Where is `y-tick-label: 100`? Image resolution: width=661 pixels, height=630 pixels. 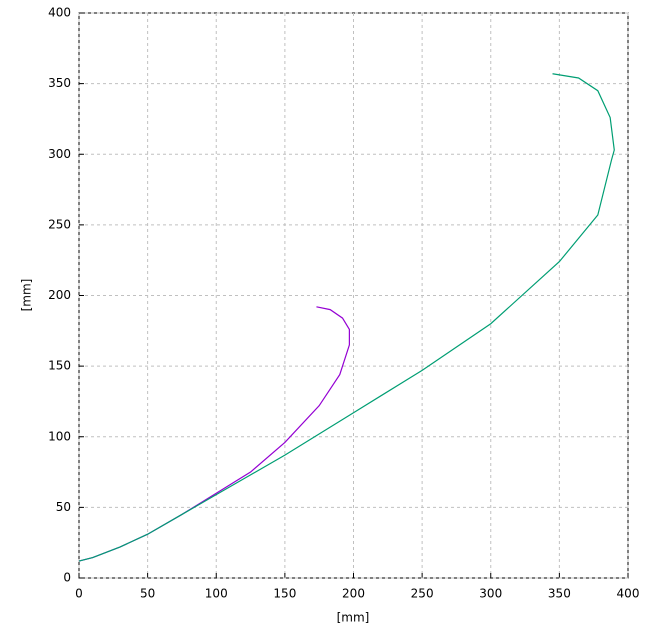 y-tick-label: 100 is located at coordinates (59, 436).